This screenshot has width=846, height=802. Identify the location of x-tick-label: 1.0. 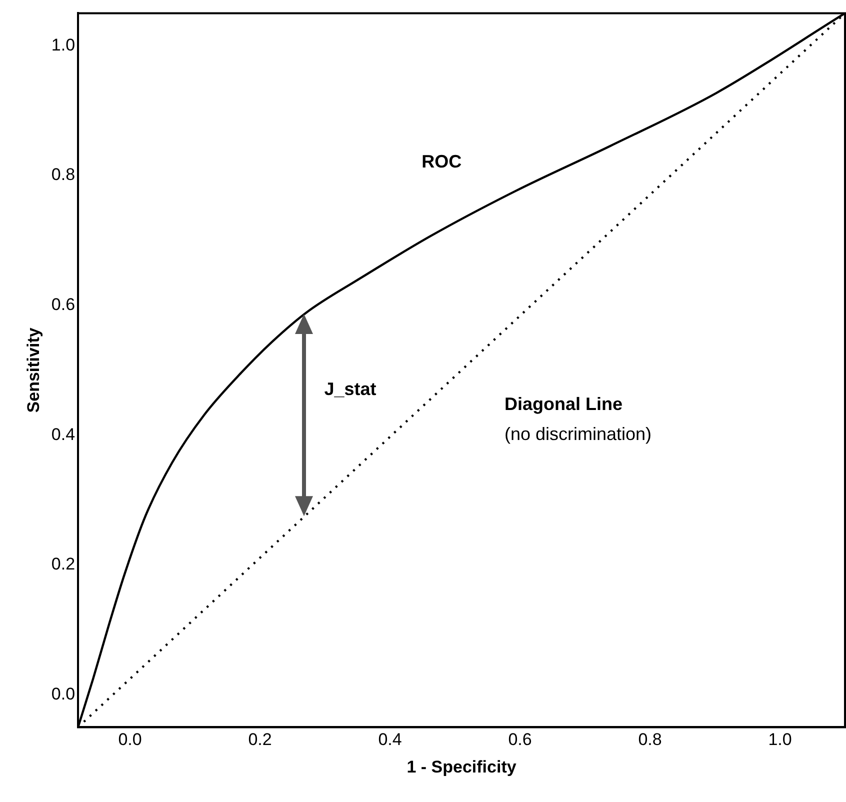
(780, 740).